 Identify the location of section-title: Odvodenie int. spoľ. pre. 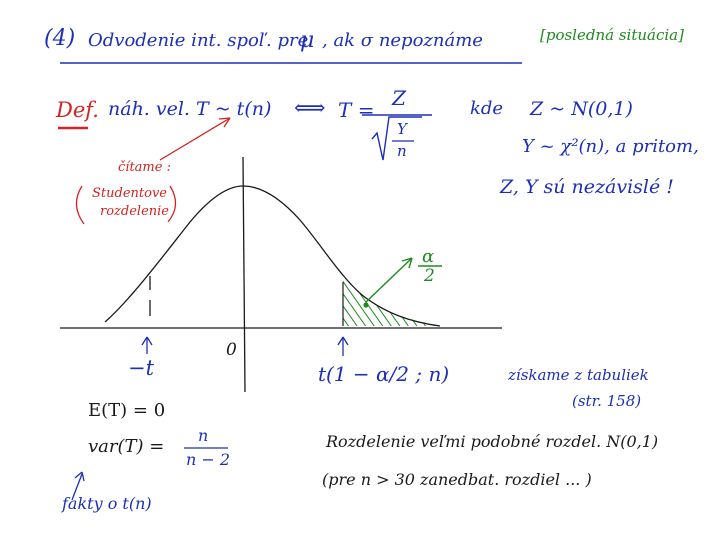
(198, 40).